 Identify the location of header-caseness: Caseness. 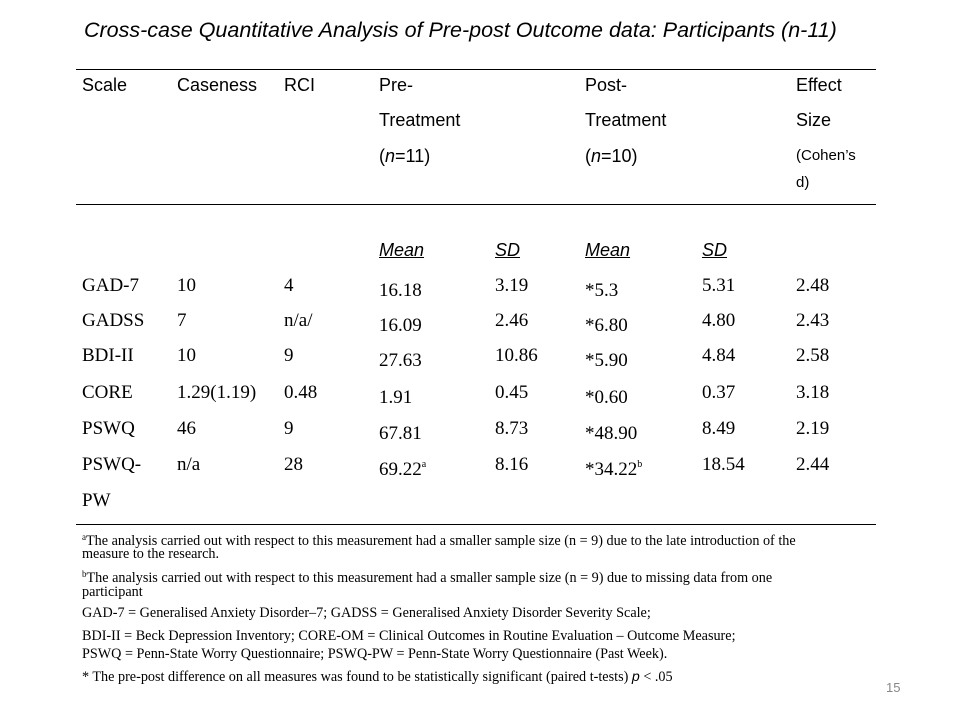
(217, 85).